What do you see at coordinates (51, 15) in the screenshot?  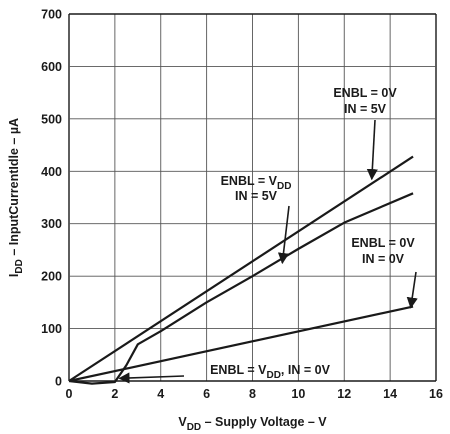 I see `y-tick-label: 700` at bounding box center [51, 15].